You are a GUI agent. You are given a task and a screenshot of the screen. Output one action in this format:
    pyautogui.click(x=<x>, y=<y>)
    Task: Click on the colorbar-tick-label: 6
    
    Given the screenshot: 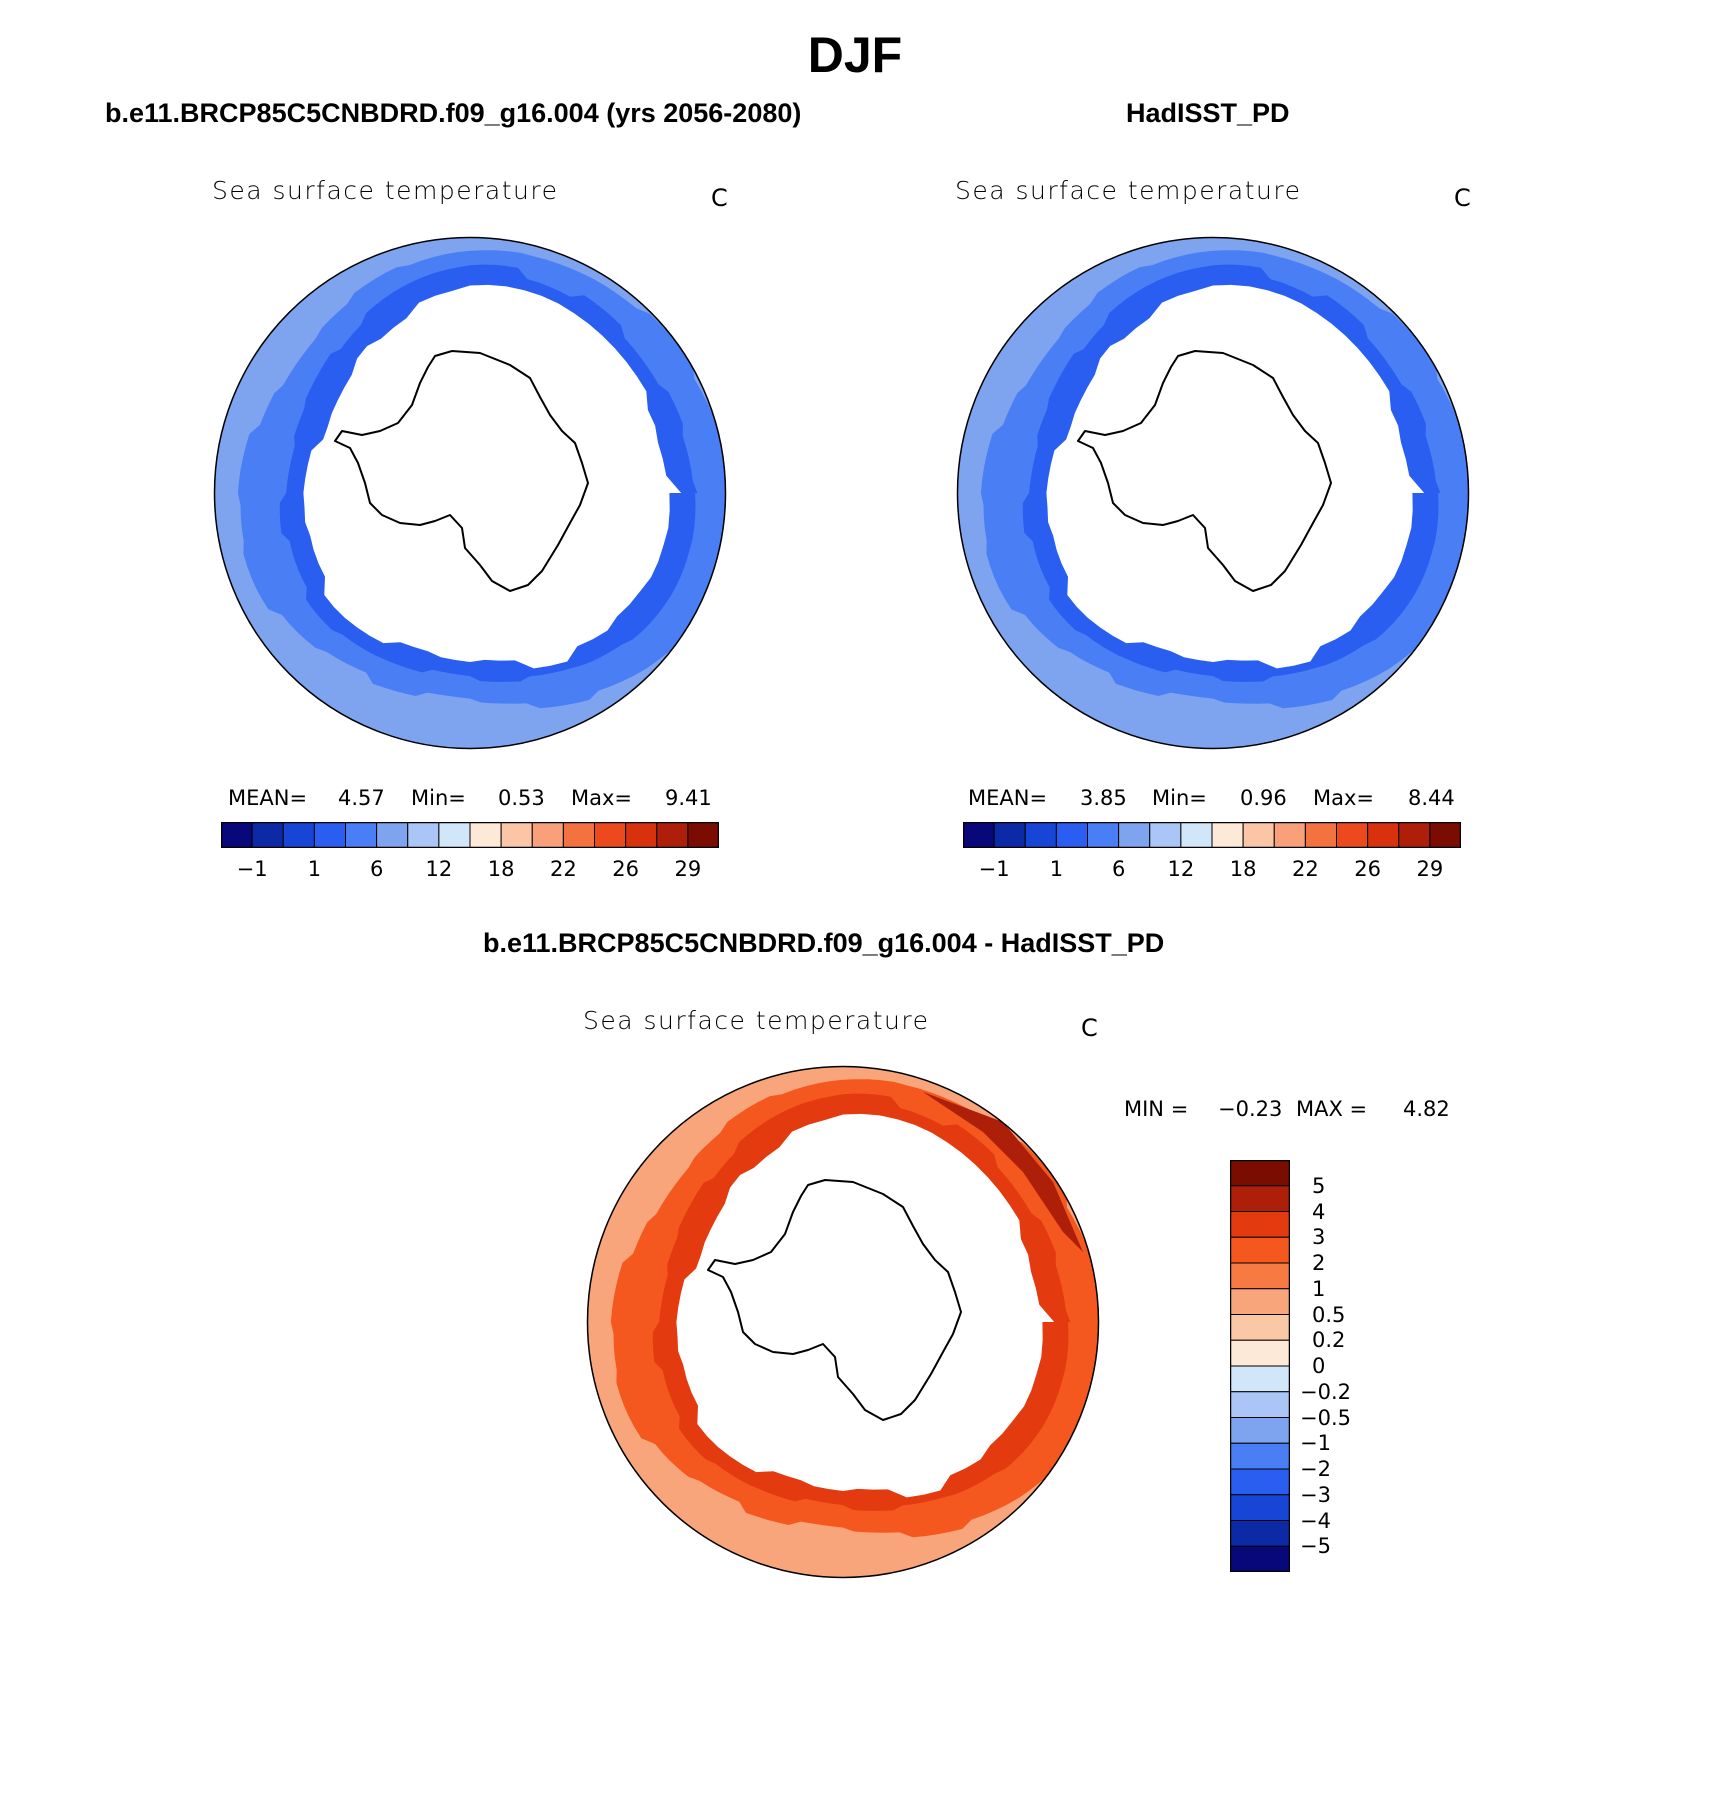 What is the action you would take?
    pyautogui.click(x=1118, y=869)
    